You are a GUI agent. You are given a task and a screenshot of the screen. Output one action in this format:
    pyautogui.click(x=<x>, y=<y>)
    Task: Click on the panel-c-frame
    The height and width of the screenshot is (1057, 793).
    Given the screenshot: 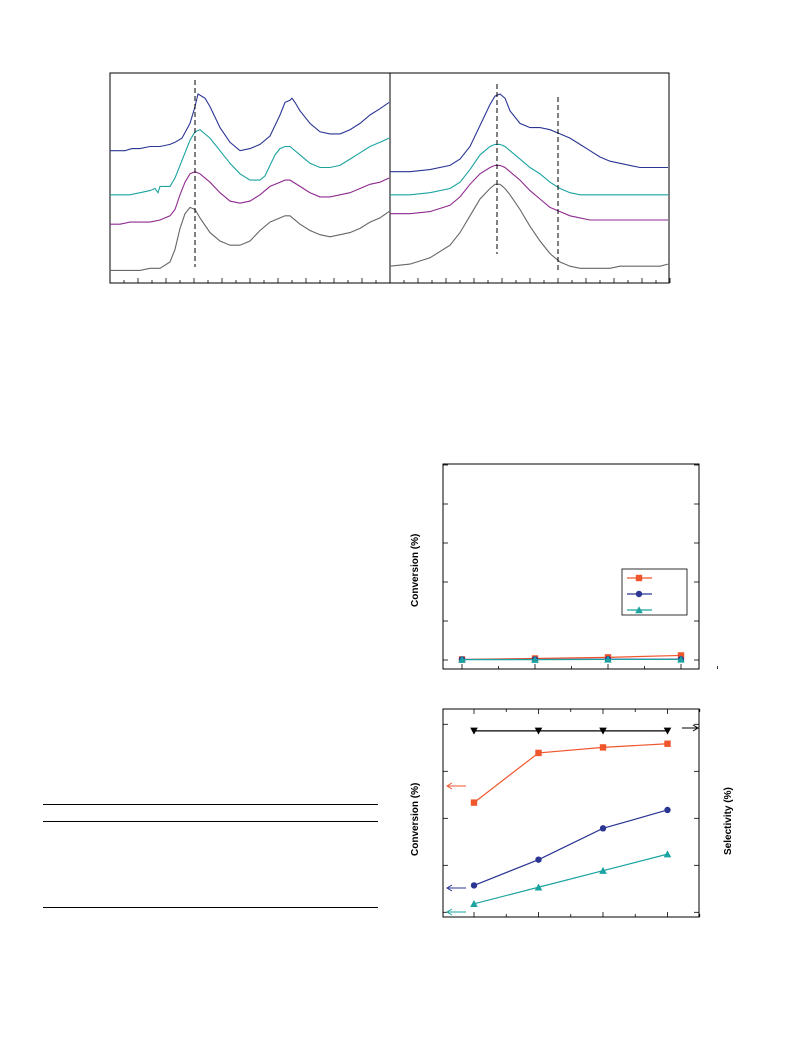 What is the action you would take?
    pyautogui.click(x=571, y=566)
    